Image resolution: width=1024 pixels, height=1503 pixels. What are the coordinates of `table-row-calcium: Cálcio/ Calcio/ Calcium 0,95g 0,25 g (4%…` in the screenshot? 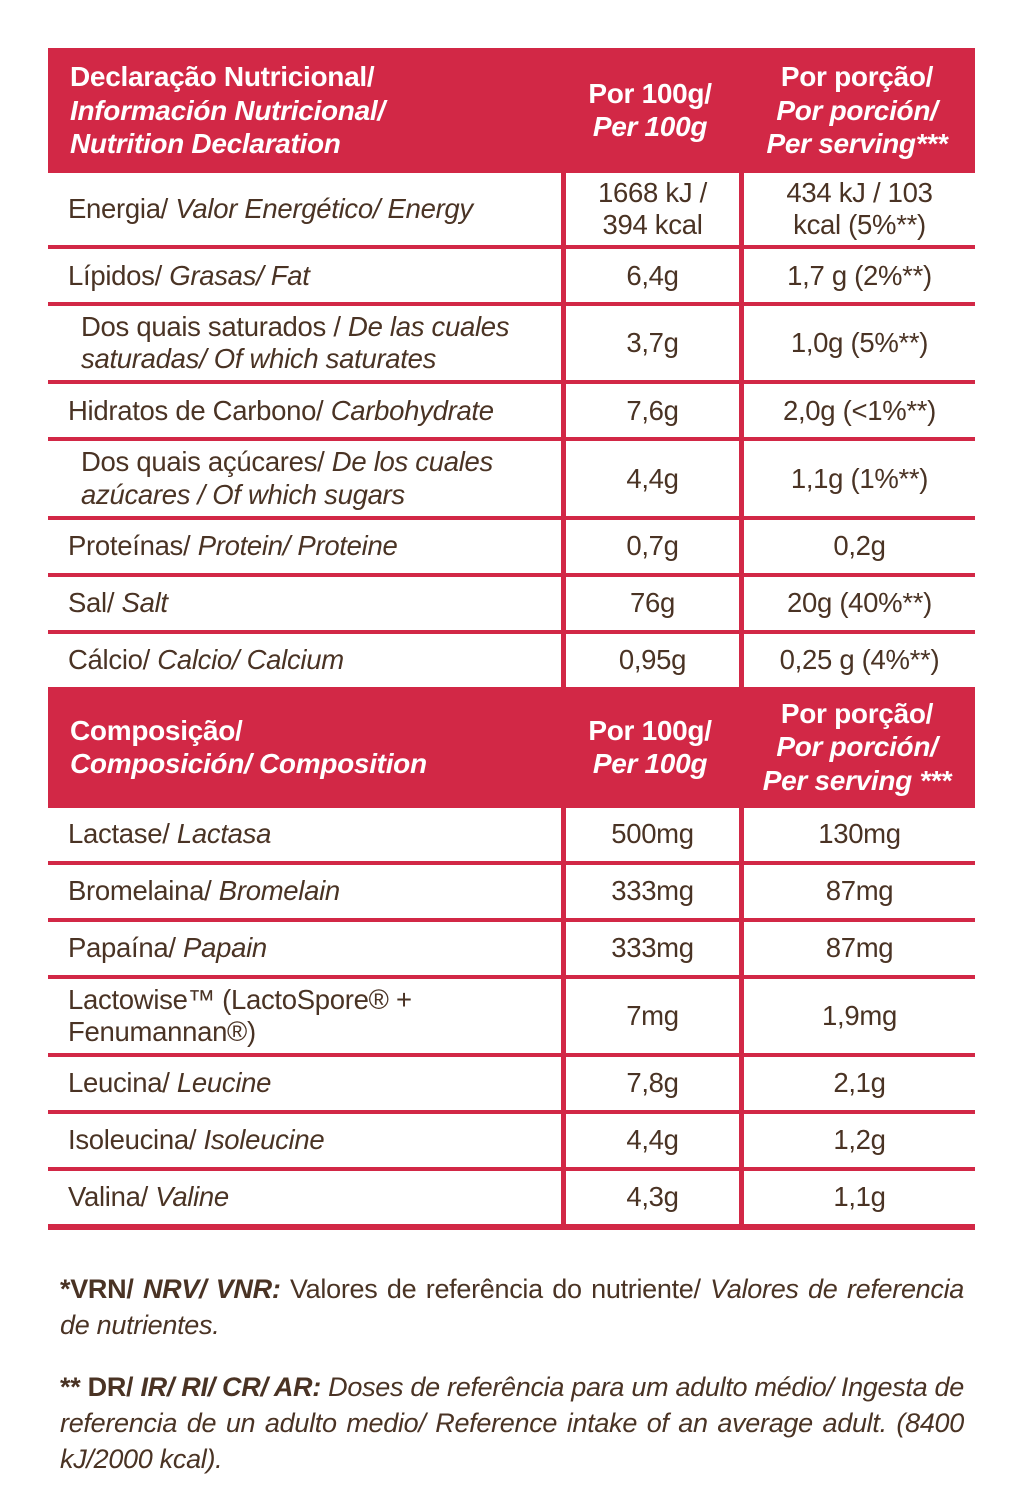 It's located at (511, 660).